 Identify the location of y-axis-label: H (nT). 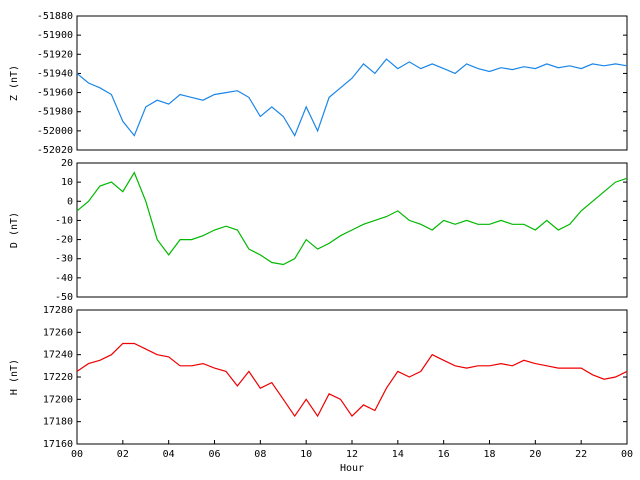
(14, 377).